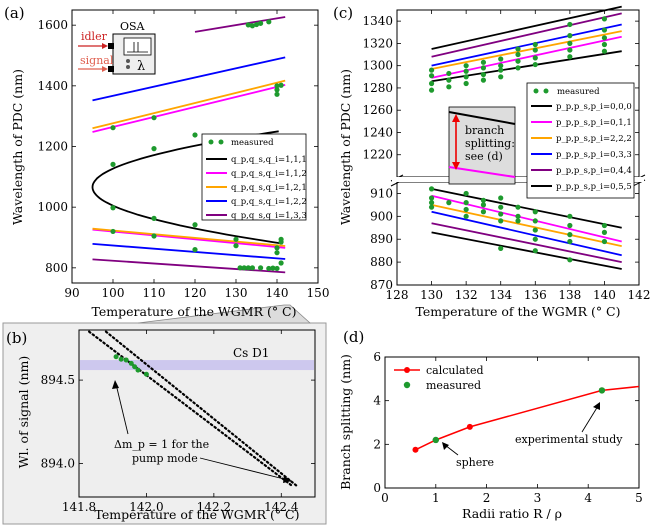 The image size is (660, 527). Describe the element at coordinates (105, 69) in the screenshot. I see `signal-arrow-head` at that location.